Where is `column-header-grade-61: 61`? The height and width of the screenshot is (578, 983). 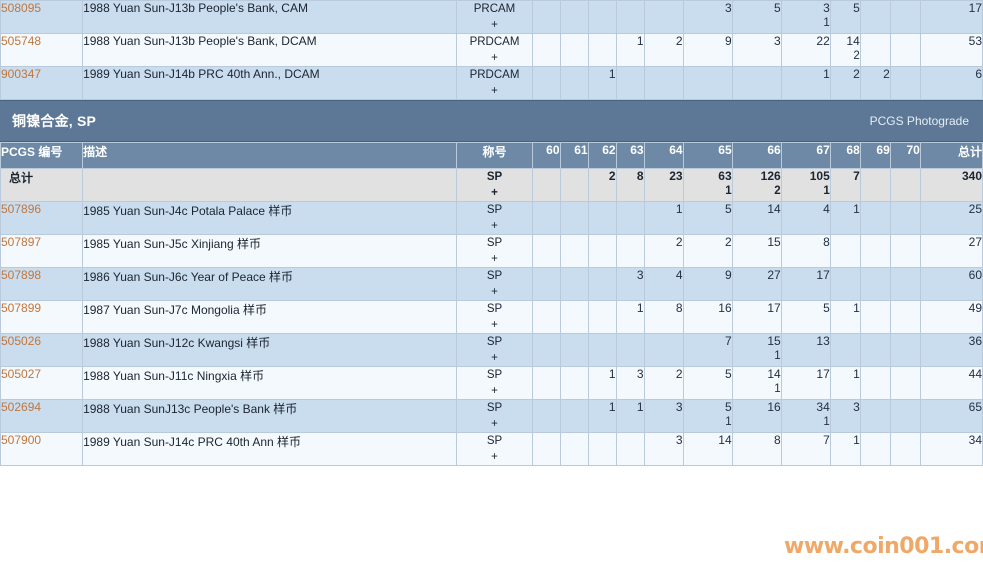 column-header-grade-61: 61 is located at coordinates (574, 155).